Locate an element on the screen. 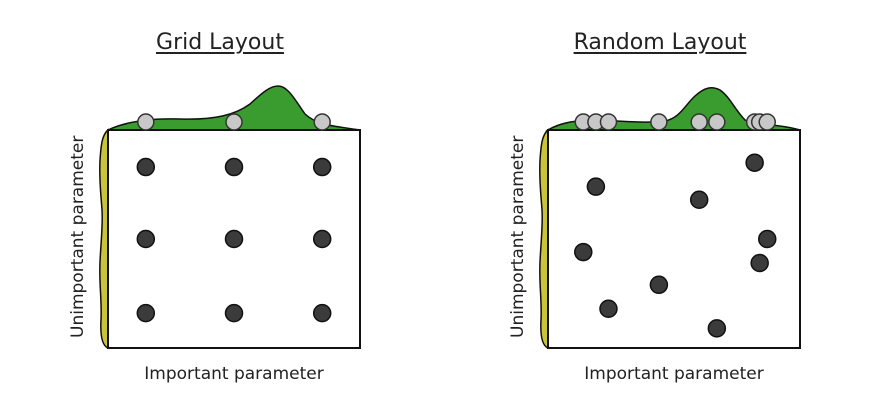  important-distribution-curve is located at coordinates (234, 108).